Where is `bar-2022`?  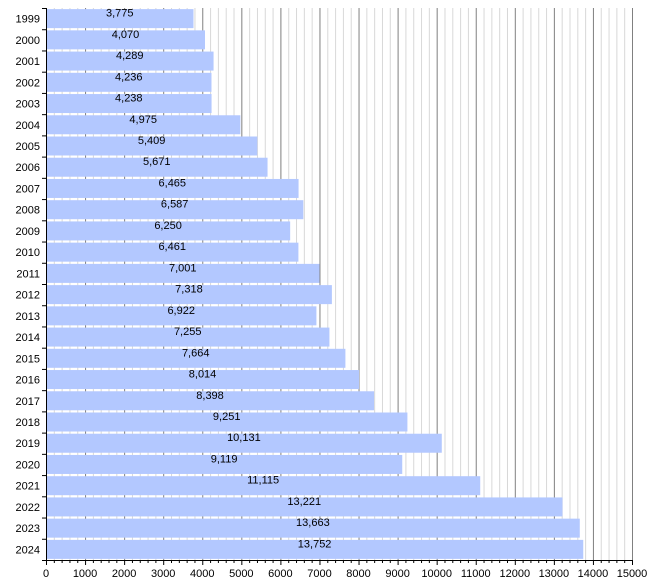
bar-2022 is located at coordinates (304, 507).